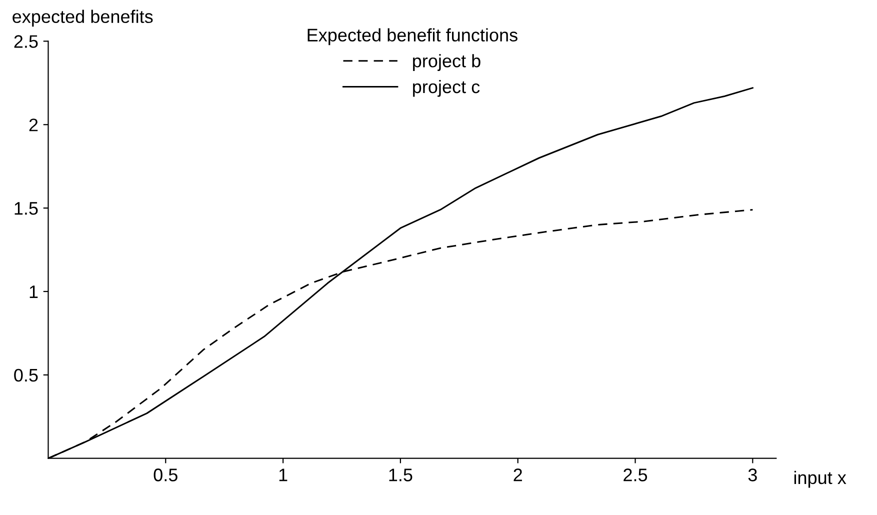 This screenshot has height=515, width=877. What do you see at coordinates (34, 292) in the screenshot?
I see `y-tick-label: 1` at bounding box center [34, 292].